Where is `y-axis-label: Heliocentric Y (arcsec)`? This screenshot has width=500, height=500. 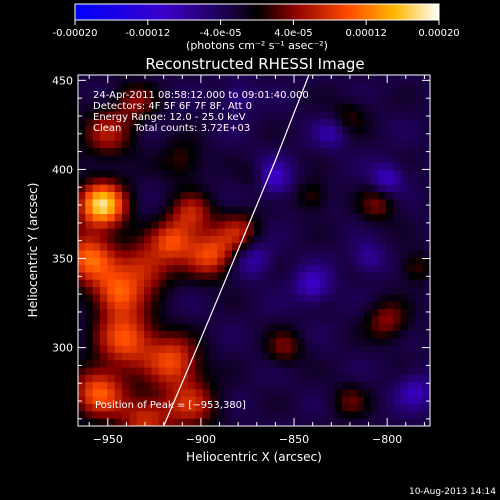
y-axis-label: Heliocentric Y (arcsec) is located at coordinates (33, 250).